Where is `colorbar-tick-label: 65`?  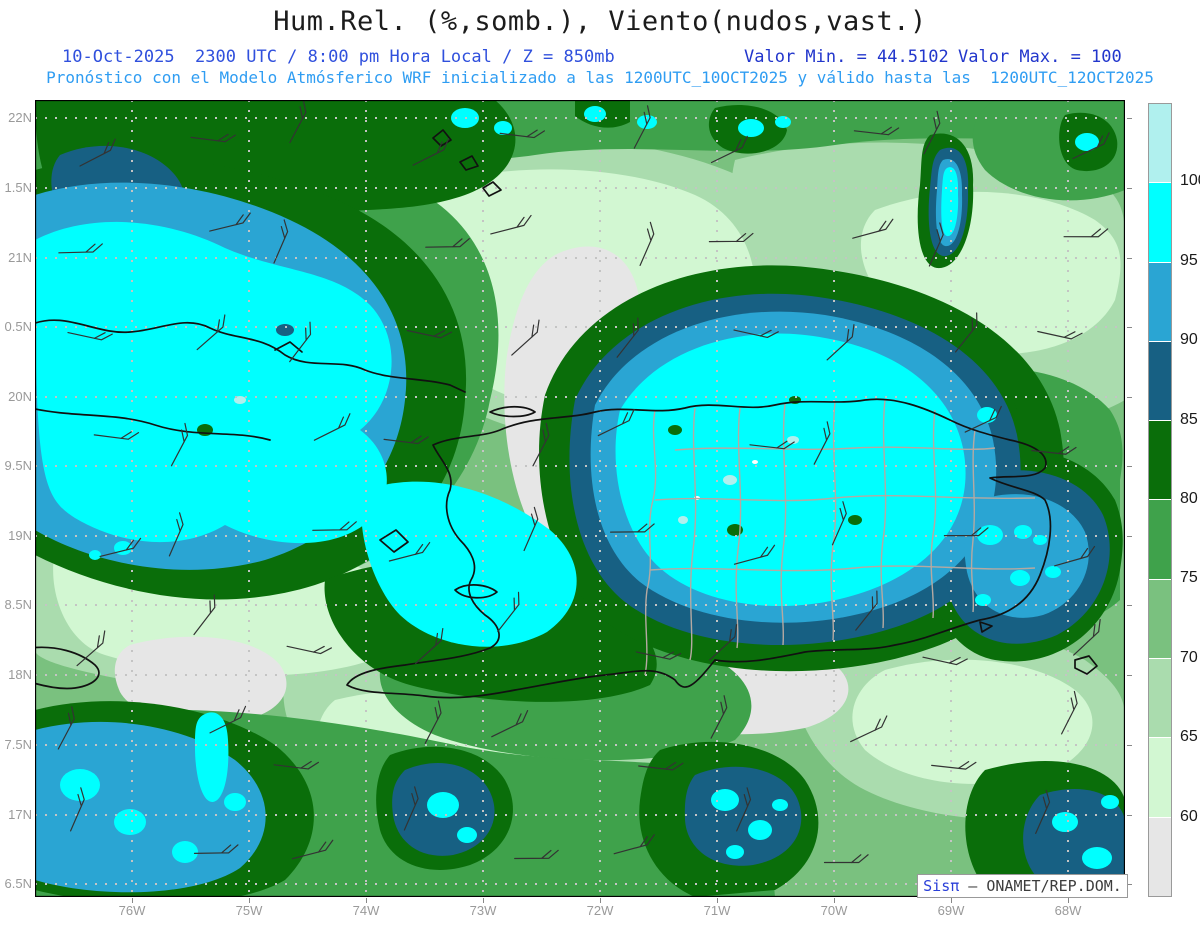
colorbar-tick-label: 65 is located at coordinates (1189, 737).